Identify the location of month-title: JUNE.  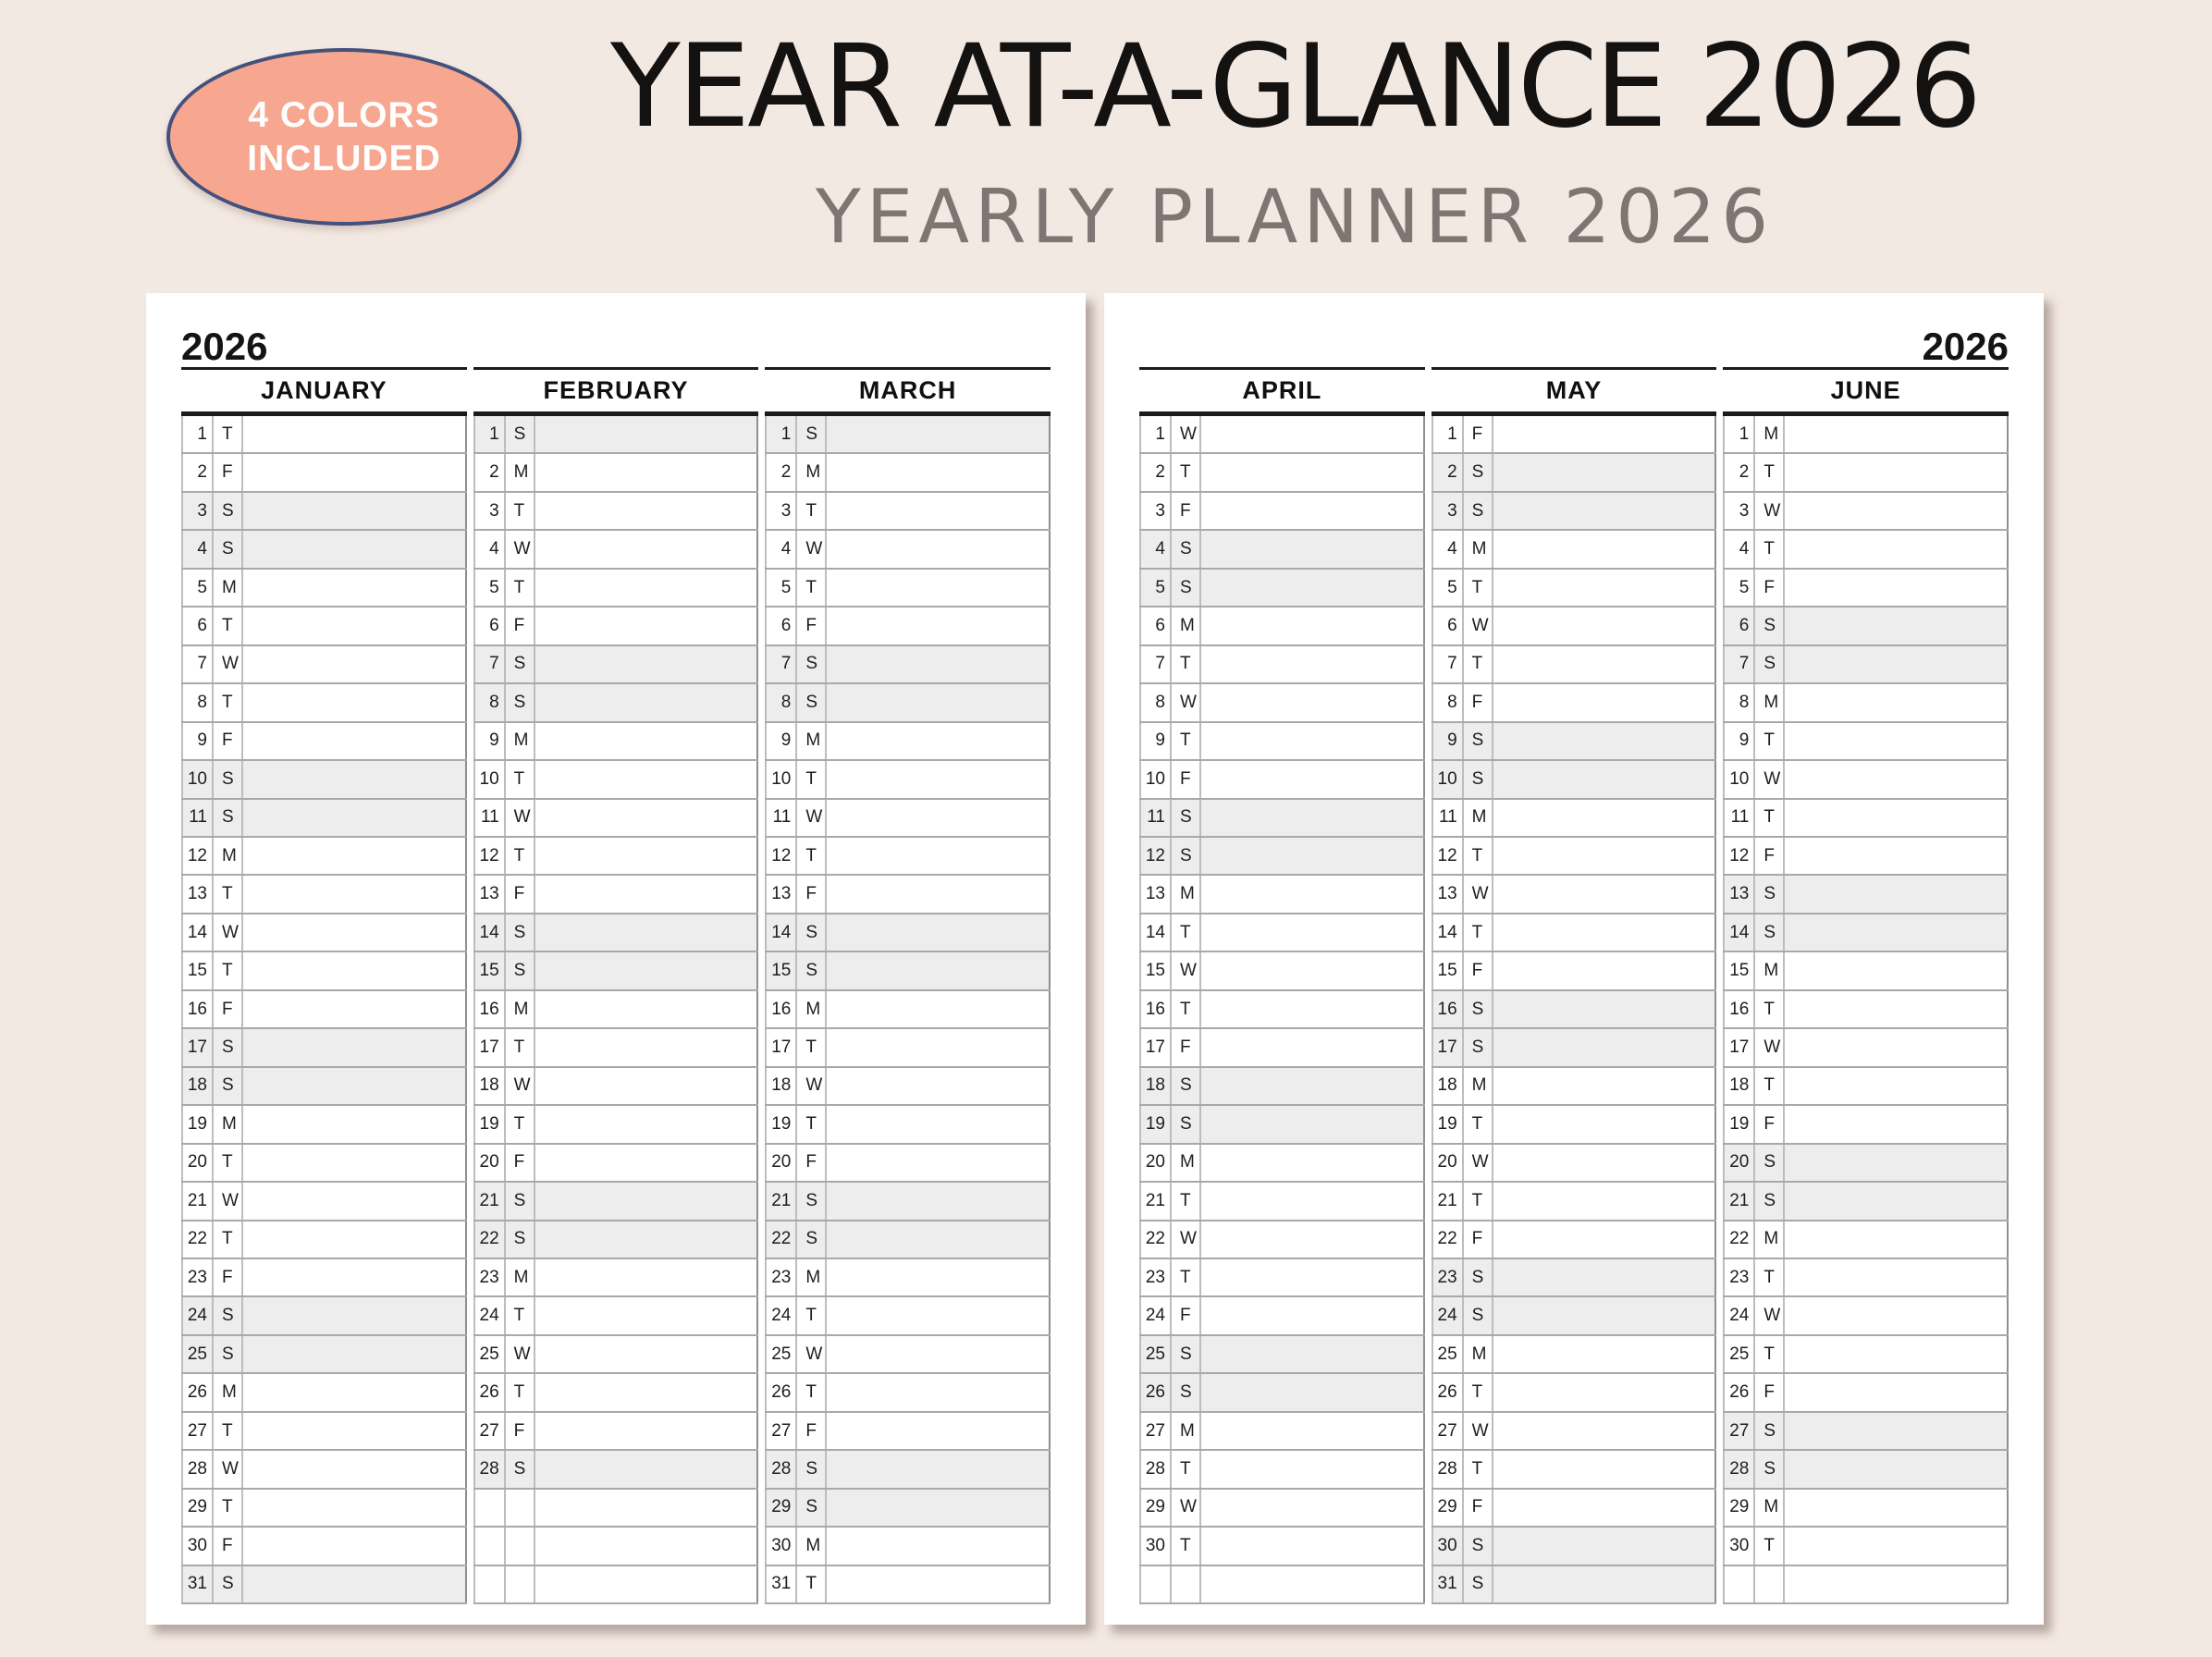
(1866, 391).